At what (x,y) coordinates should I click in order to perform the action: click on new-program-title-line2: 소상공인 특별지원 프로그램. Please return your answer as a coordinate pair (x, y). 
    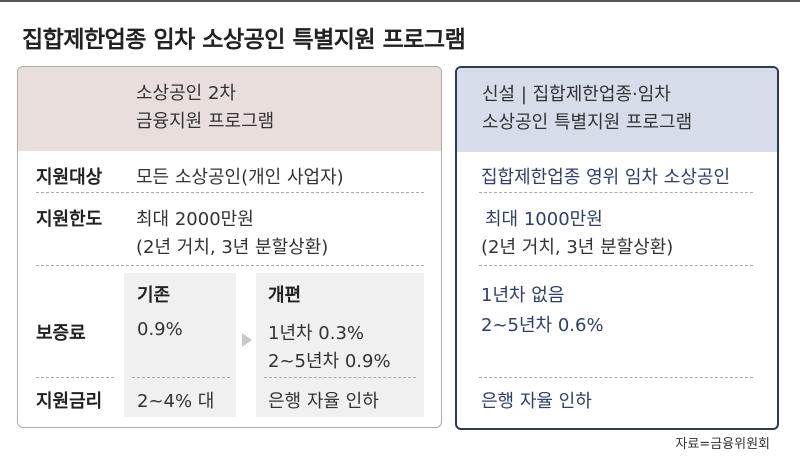
    Looking at the image, I should click on (587, 122).